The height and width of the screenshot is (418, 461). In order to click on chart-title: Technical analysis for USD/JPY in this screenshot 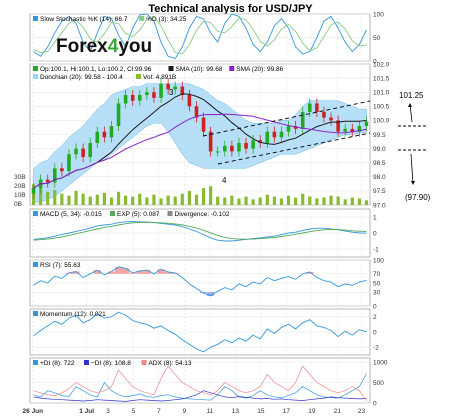, I will do `click(230, 9)`.